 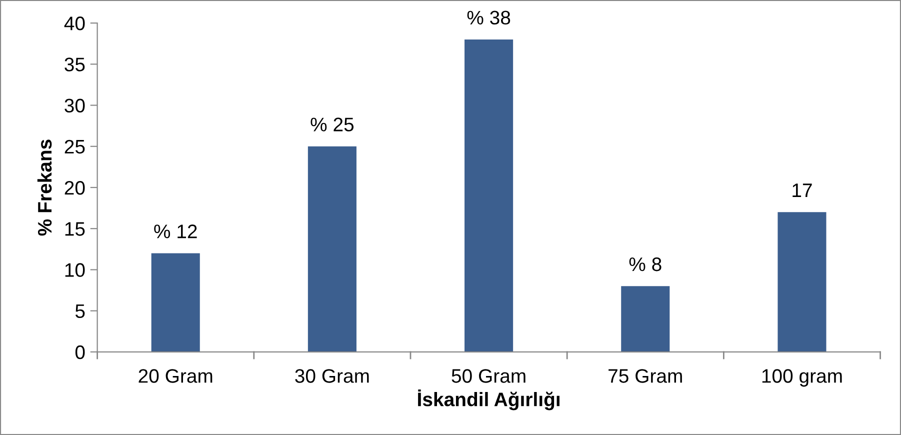 I want to click on data-label: % 8, so click(x=645, y=264).